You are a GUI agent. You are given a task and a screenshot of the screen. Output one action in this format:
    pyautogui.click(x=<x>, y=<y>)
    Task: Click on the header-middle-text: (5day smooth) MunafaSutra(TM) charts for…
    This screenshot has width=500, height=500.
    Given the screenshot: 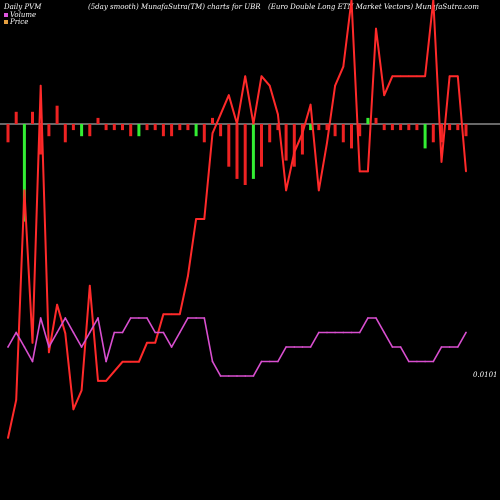 What is the action you would take?
    pyautogui.click(x=174, y=7)
    